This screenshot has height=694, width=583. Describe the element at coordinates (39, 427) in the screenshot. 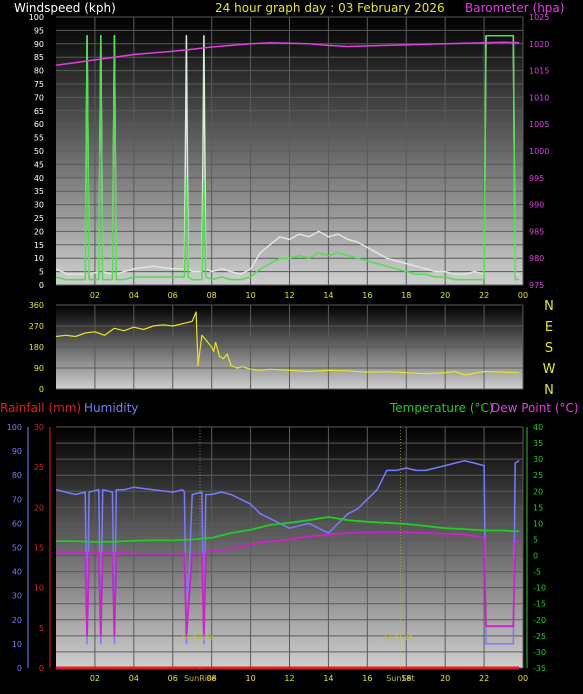

I see `rain-tick-label: 30` at that location.